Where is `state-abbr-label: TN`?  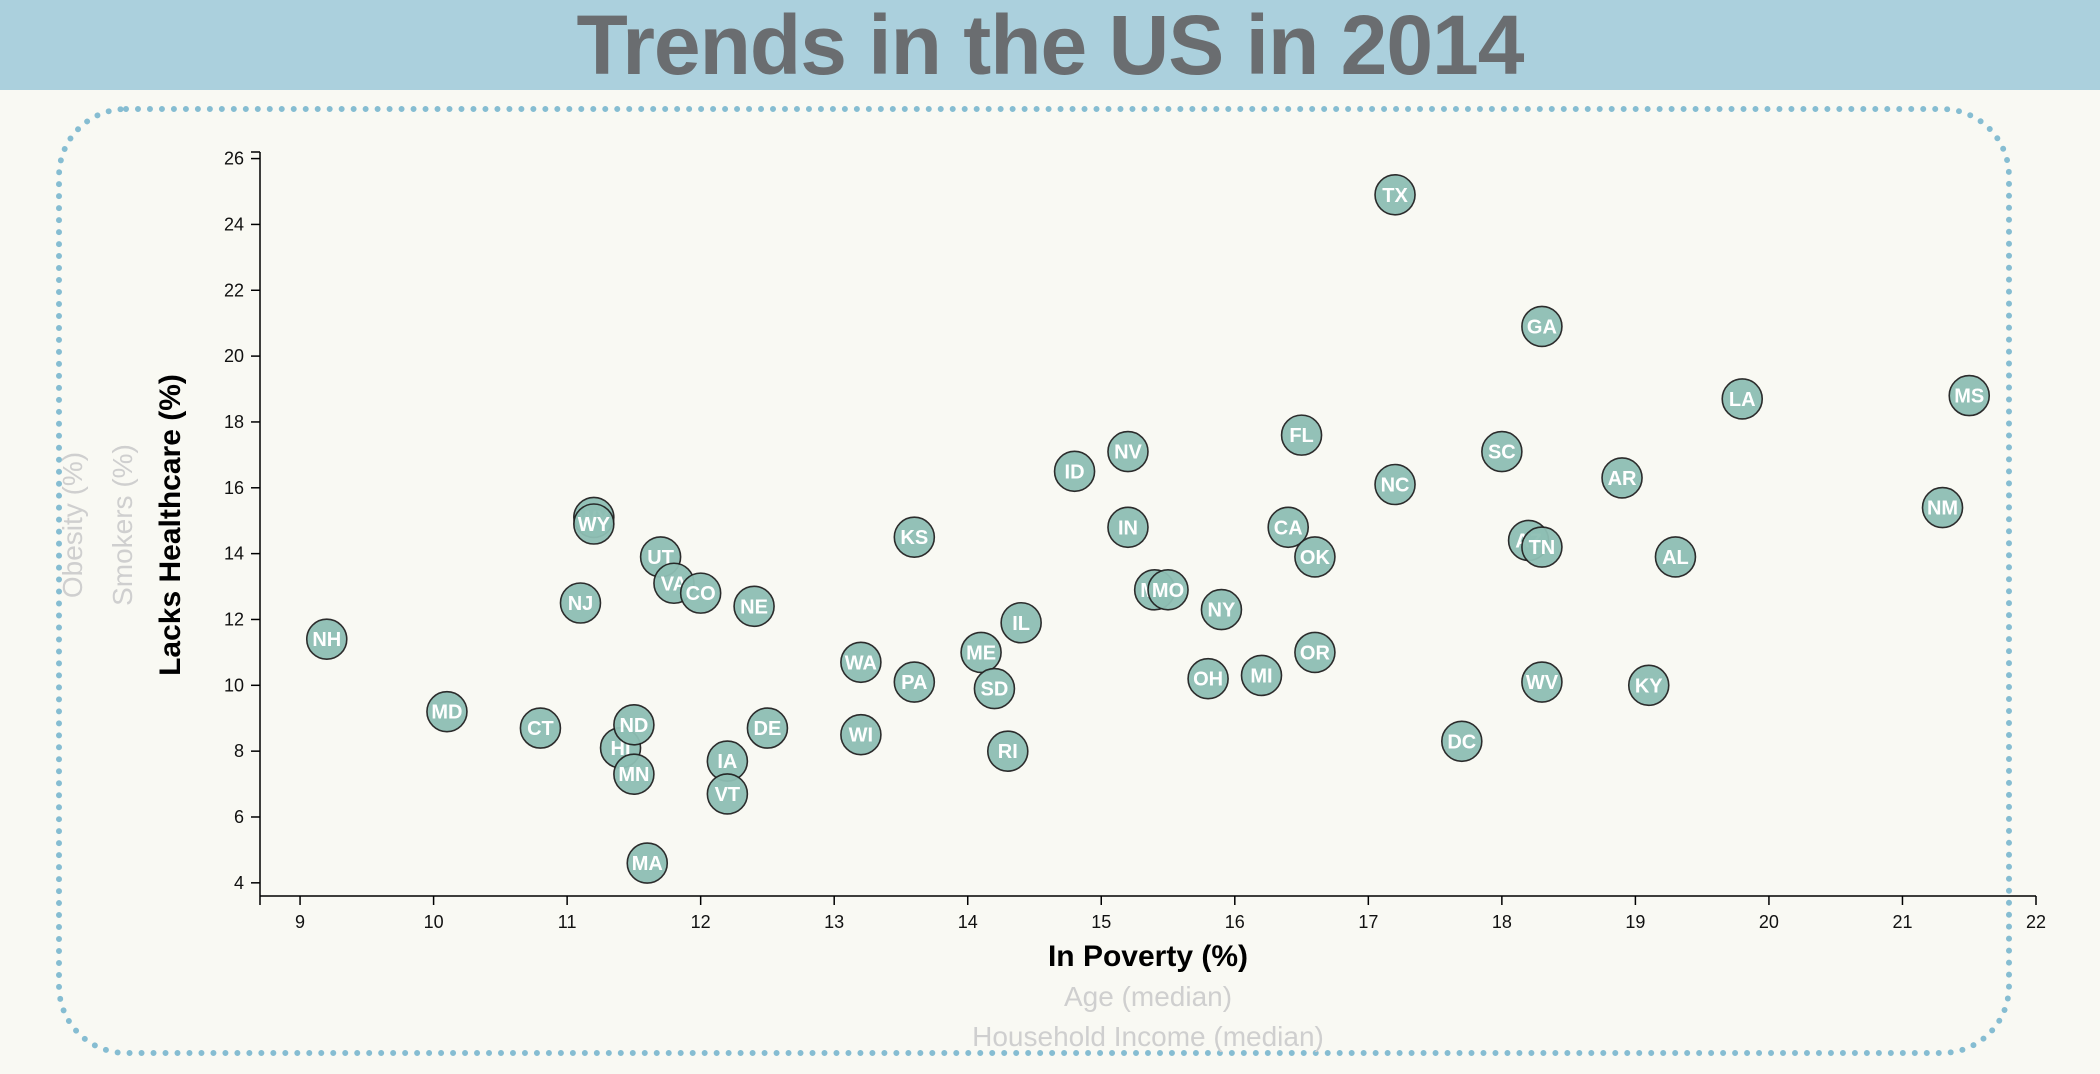
state-abbr-label: TN is located at coordinates (1542, 548).